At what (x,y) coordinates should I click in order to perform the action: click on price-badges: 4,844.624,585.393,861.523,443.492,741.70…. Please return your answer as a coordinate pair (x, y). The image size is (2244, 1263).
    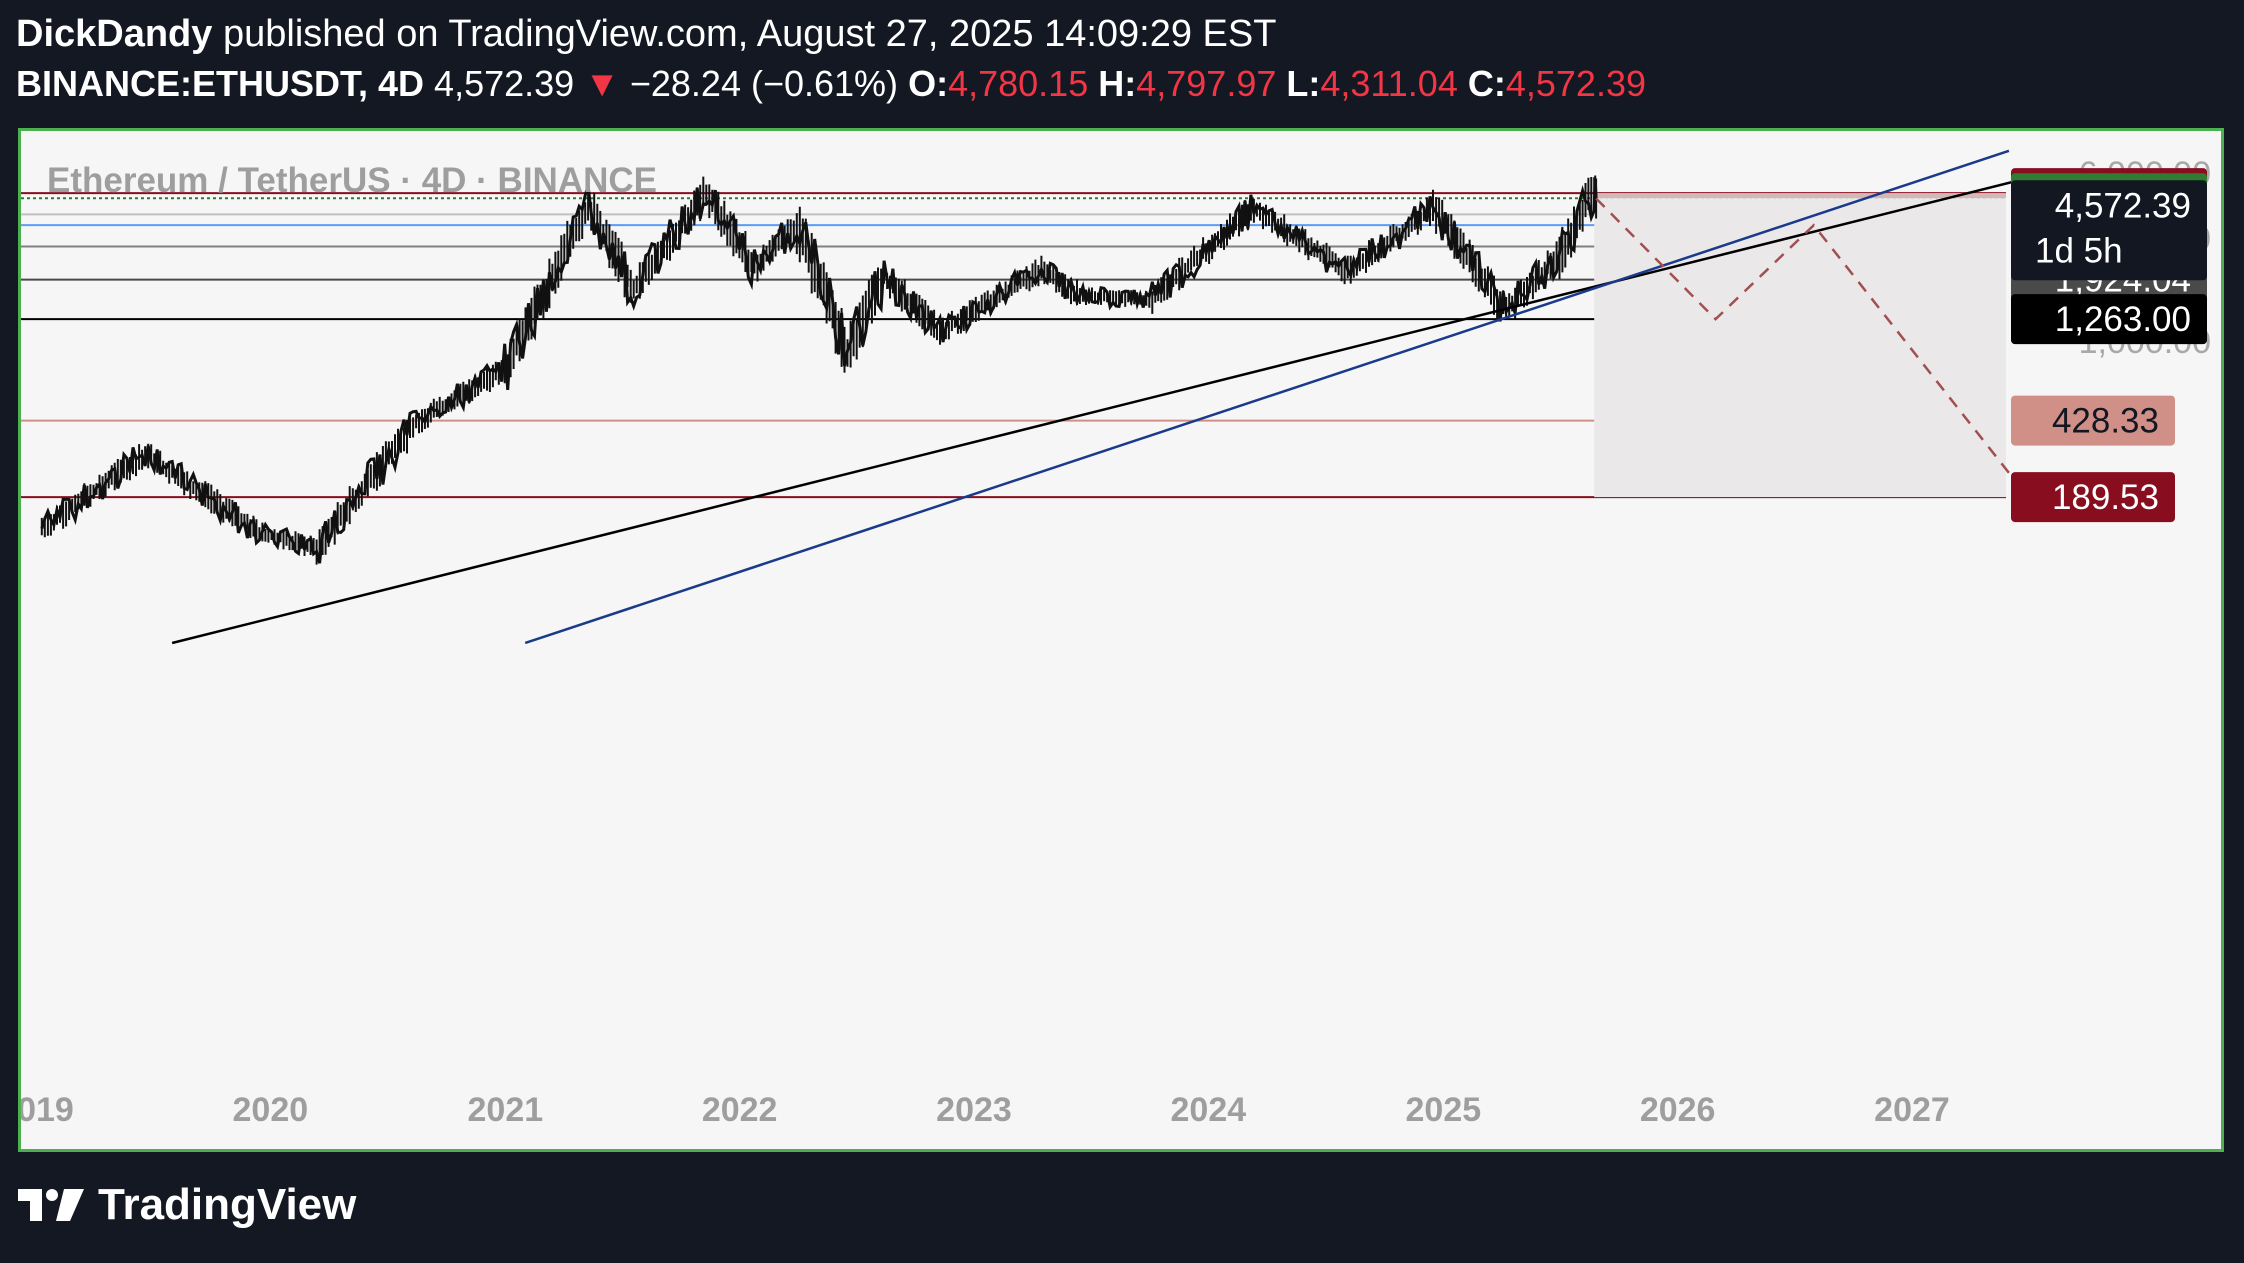
    Looking at the image, I should click on (2109, 345).